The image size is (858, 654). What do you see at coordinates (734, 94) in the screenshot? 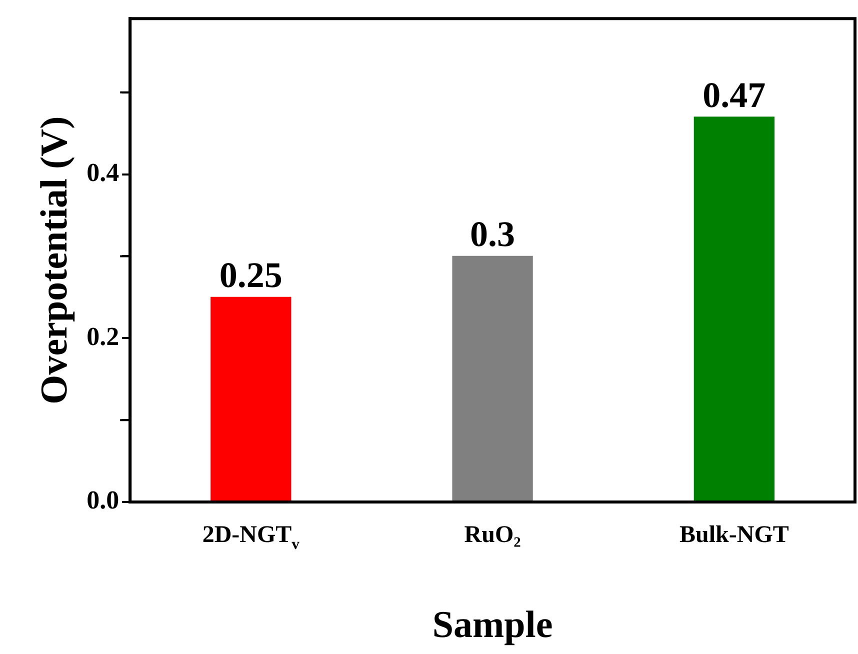
I see `data-label: 0.47` at bounding box center [734, 94].